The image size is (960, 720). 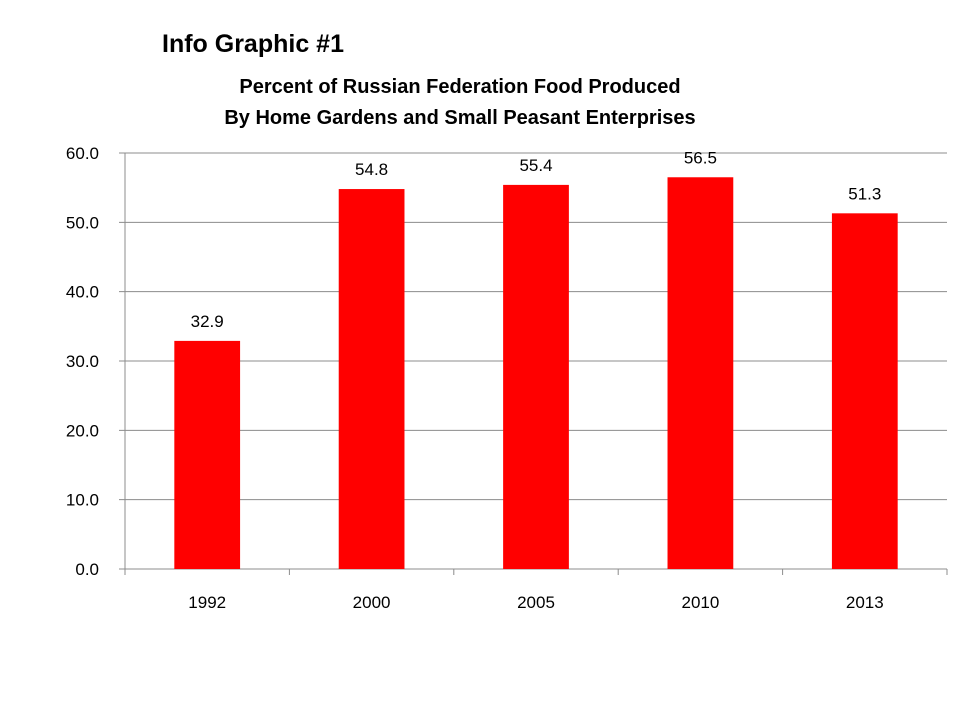 What do you see at coordinates (700, 157) in the screenshot?
I see `bar-value-label: 56.5` at bounding box center [700, 157].